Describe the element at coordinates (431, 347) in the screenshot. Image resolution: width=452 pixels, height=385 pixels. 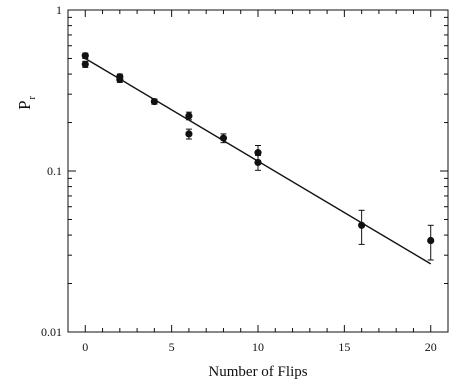
I see `x-tick-label: 20` at that location.